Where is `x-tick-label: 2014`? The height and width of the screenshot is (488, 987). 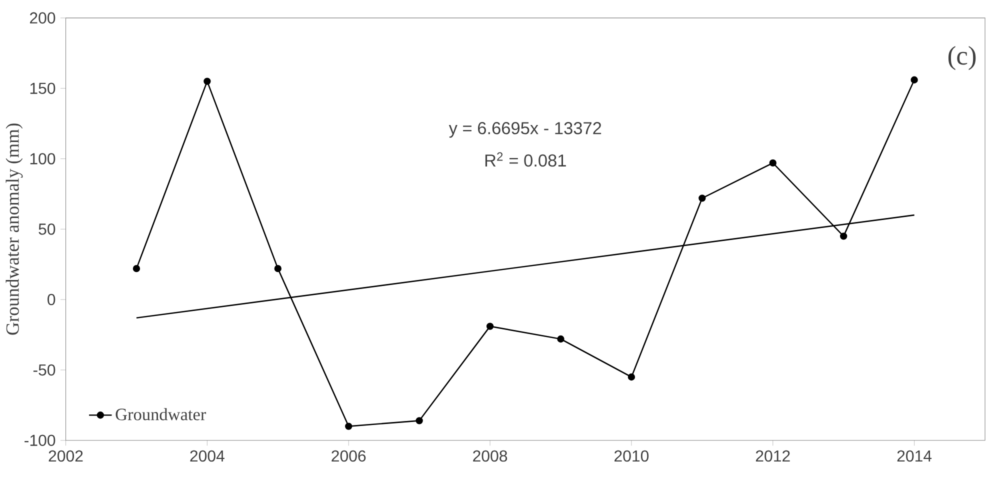 x-tick-label: 2014 is located at coordinates (914, 456).